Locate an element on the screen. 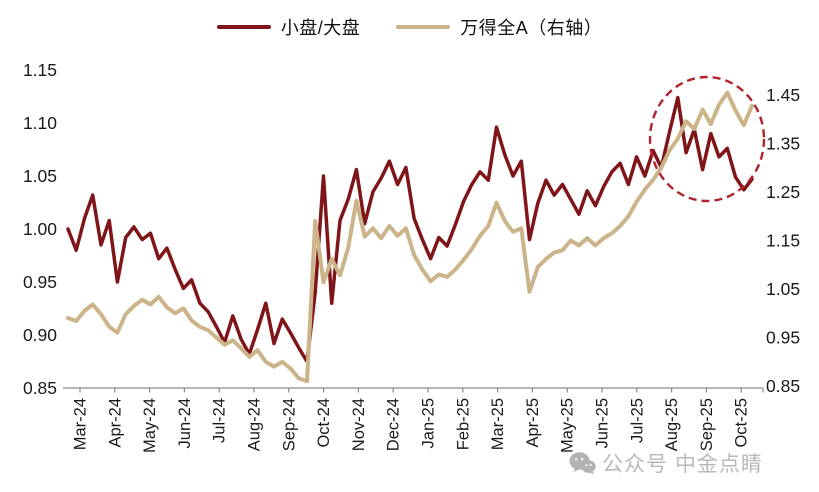 Image resolution: width=819 pixels, height=492 pixels. svg-text: May-25 is located at coordinates (568, 425).